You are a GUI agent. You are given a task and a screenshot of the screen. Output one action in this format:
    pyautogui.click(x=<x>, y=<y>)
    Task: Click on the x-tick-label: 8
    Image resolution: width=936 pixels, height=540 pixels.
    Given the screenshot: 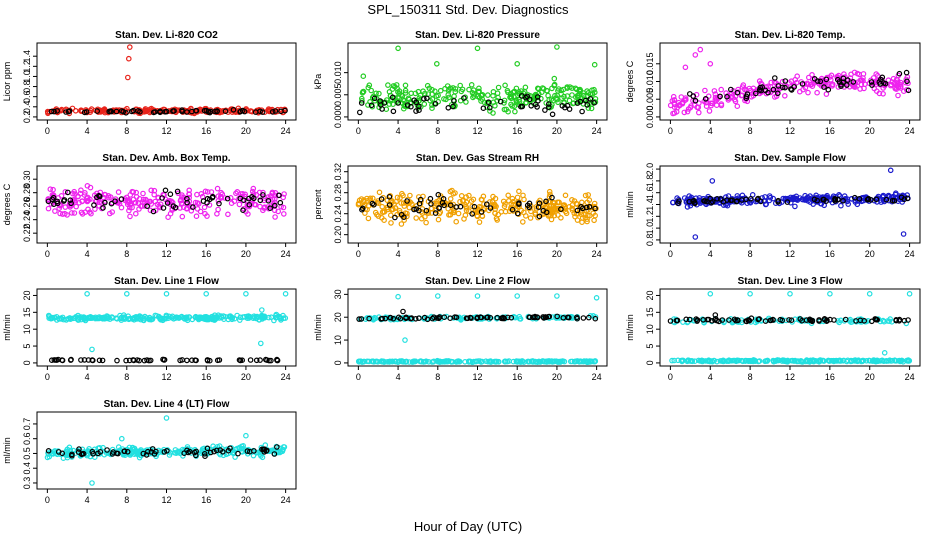 What is the action you would take?
    pyautogui.click(x=750, y=377)
    